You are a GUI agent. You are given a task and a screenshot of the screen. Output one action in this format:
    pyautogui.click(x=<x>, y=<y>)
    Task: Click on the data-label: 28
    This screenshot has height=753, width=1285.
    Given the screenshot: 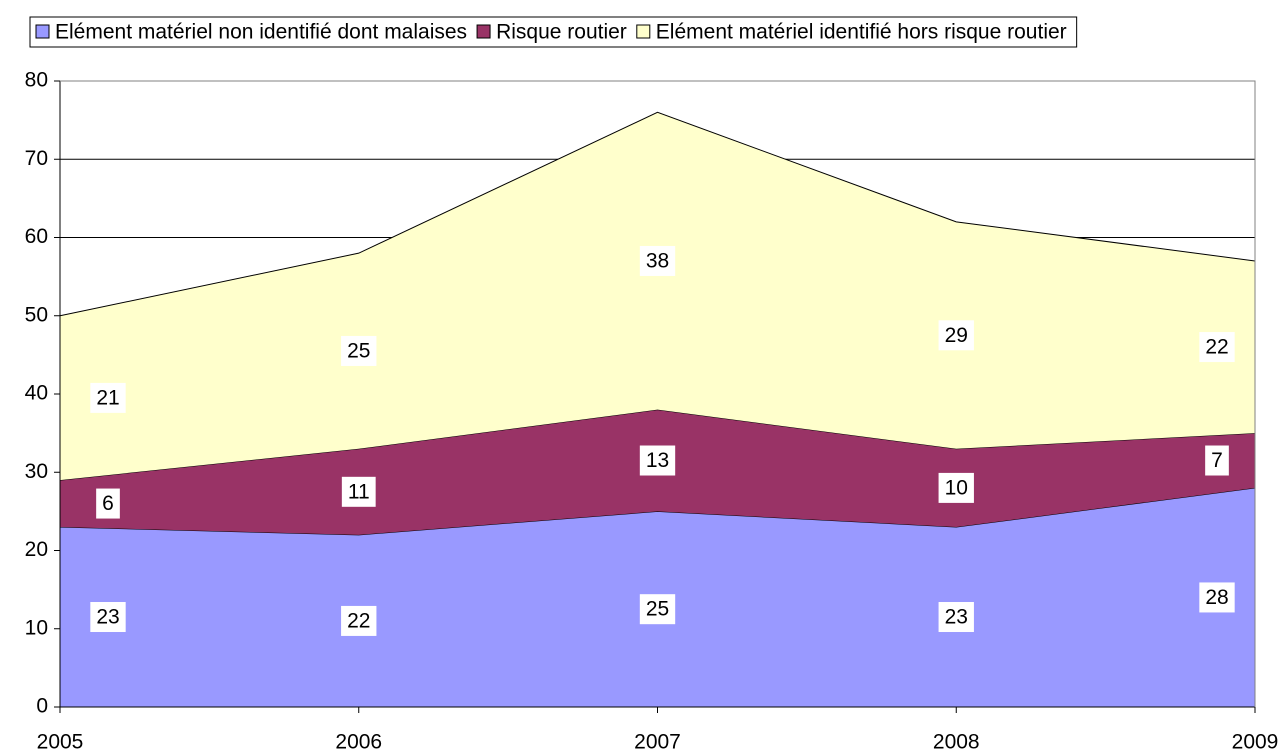 What is the action you would take?
    pyautogui.click(x=1217, y=597)
    